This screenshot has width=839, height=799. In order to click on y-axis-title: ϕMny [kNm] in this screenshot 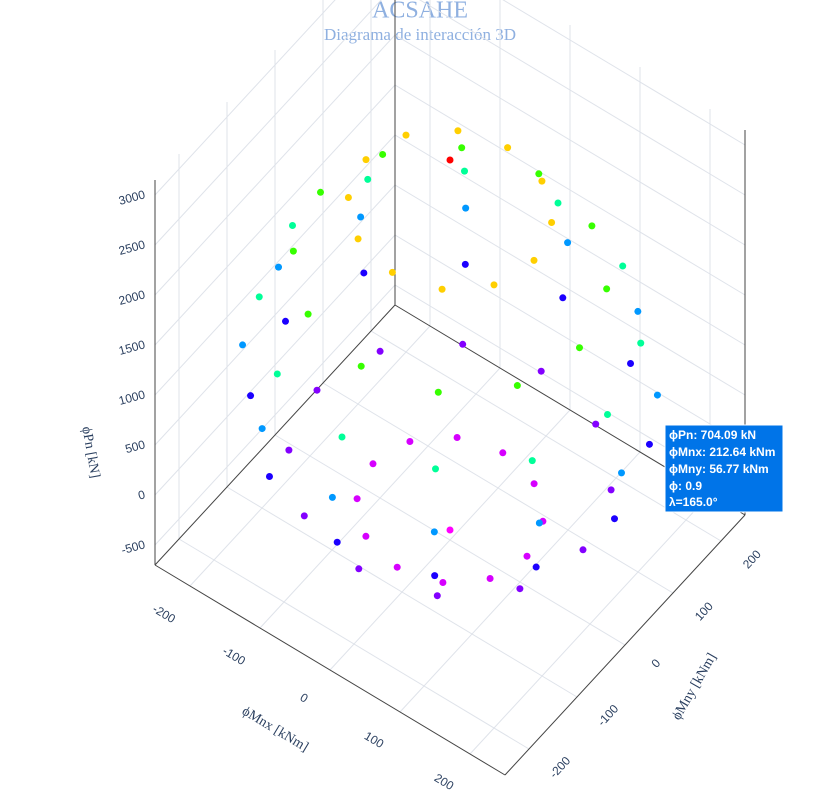, I will do `click(695, 687)`.